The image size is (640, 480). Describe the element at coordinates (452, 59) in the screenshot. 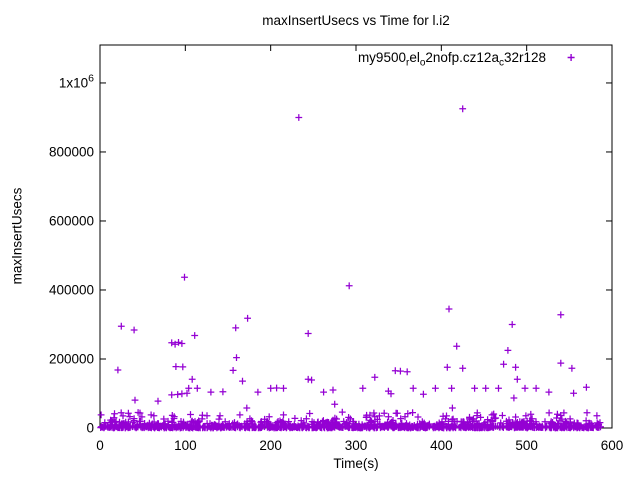

I see `legend-label: my9500relo2nofp.cz12ac32r128` at that location.